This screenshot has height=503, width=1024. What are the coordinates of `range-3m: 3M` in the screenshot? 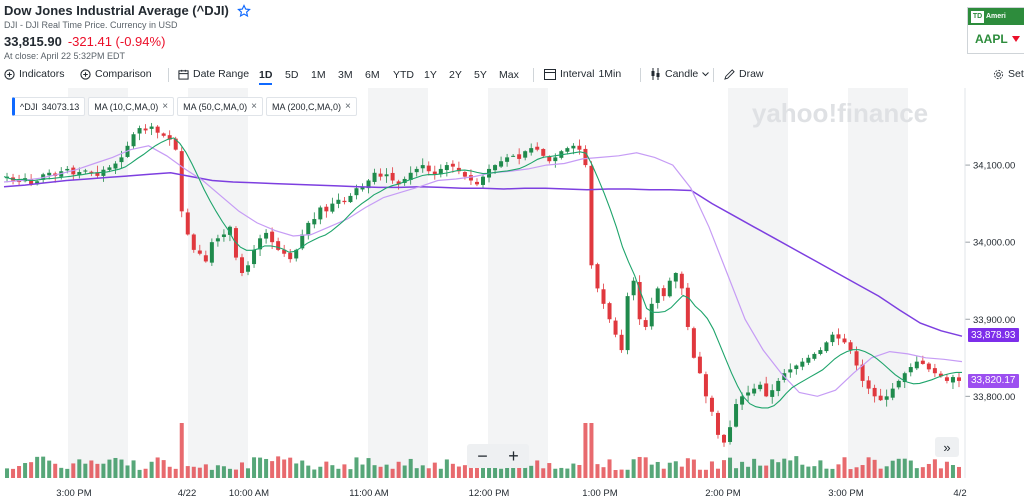 It's located at (345, 75).